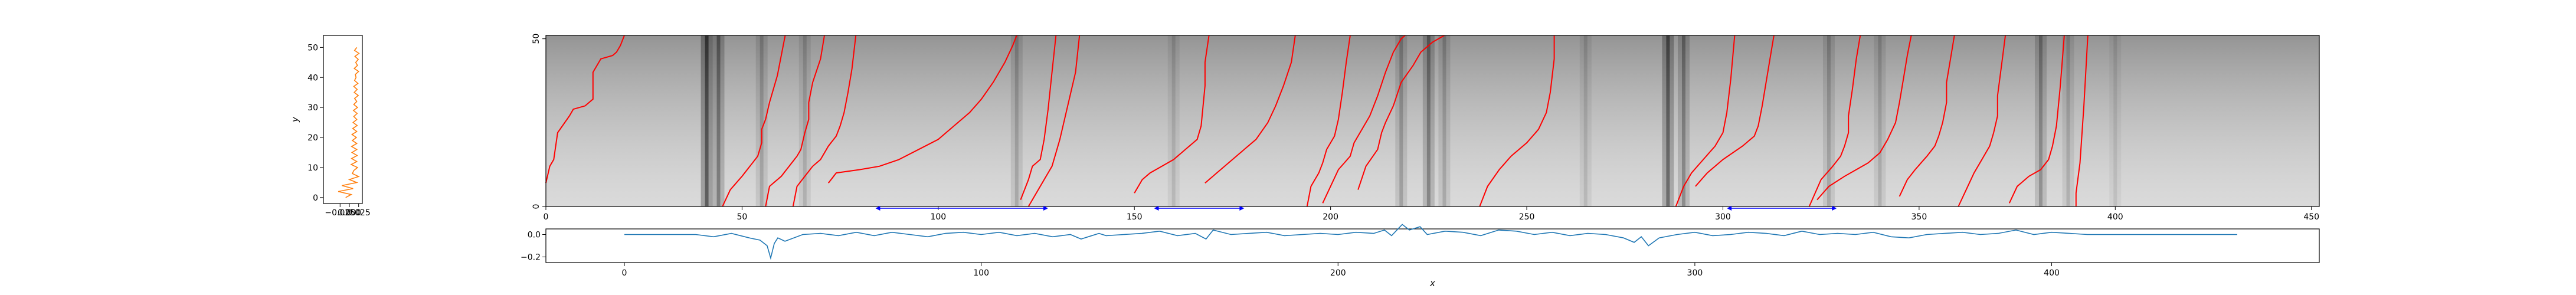  I want to click on left-profile-series, so click(349, 122).